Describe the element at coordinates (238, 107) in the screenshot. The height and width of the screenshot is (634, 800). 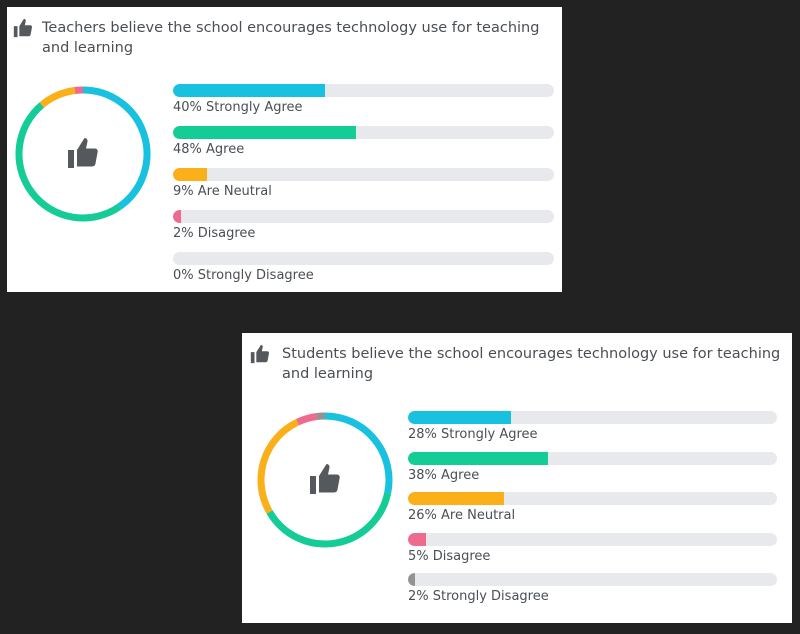
I see `bar-label: 40% Strongly Agree` at that location.